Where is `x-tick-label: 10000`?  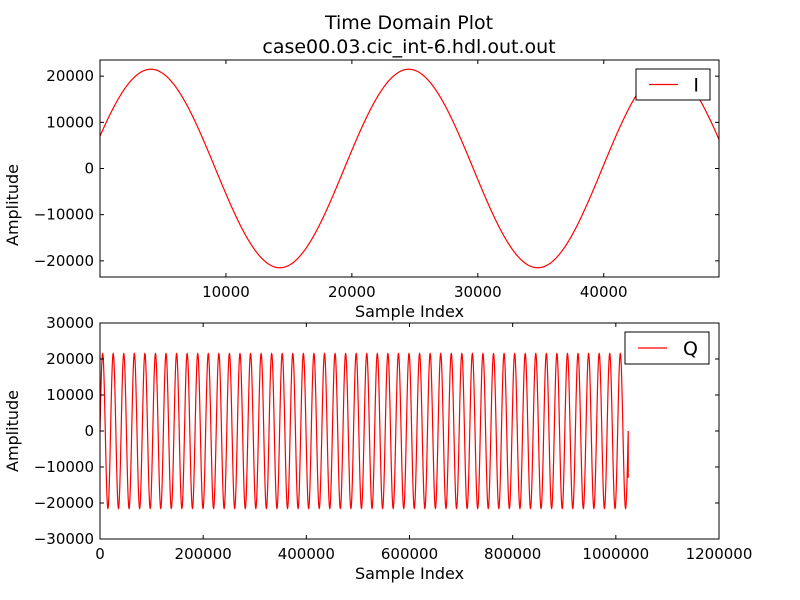 x-tick-label: 10000 is located at coordinates (226, 292).